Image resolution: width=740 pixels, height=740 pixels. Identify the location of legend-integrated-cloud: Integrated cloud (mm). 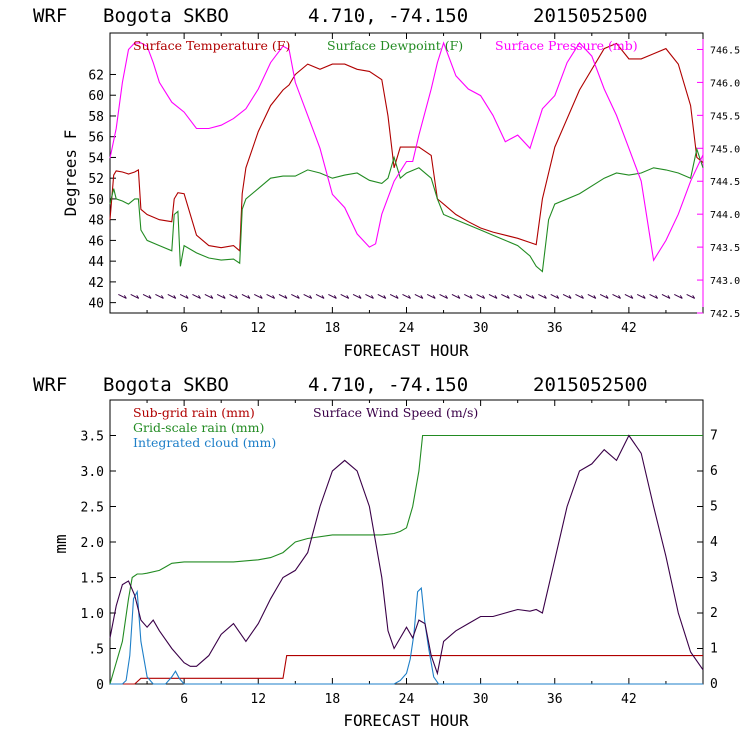
(204, 442).